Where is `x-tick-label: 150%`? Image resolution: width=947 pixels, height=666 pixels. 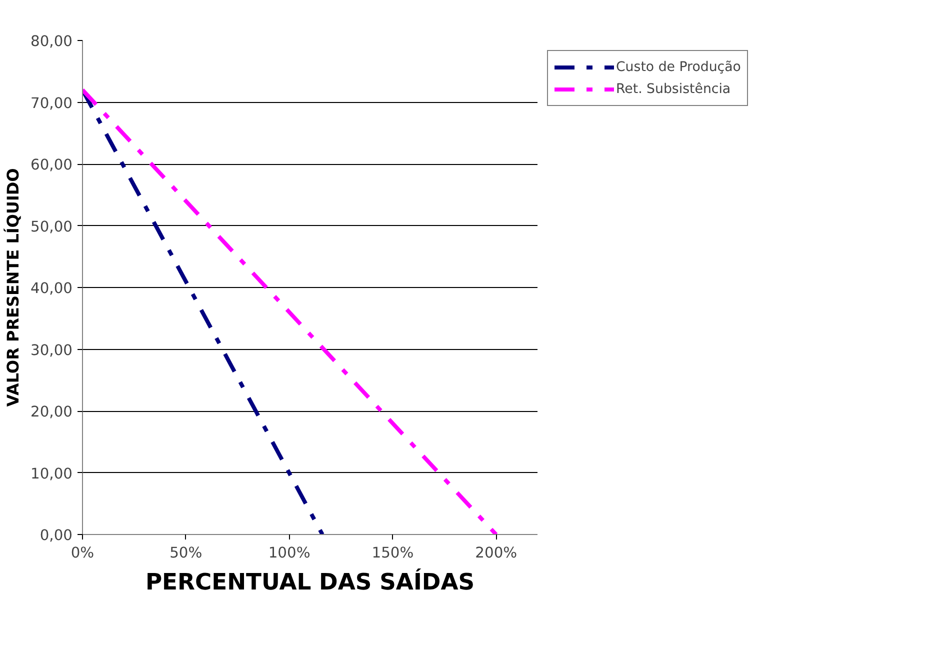
x-tick-label: 150% is located at coordinates (393, 553).